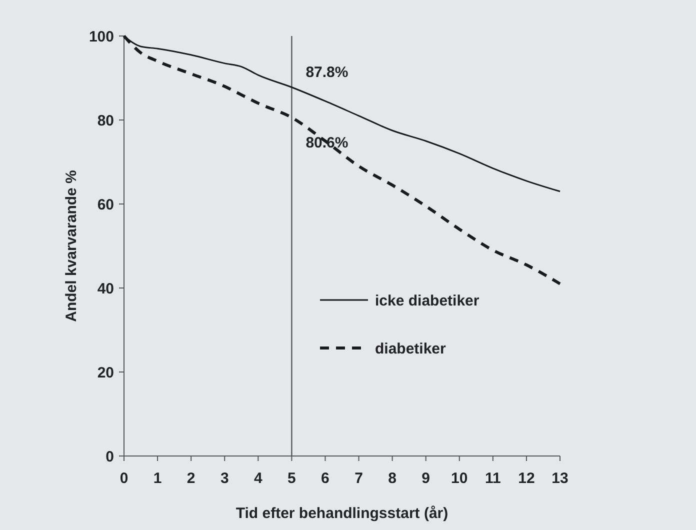  What do you see at coordinates (492, 478) in the screenshot?
I see `x-tick-label: 11` at bounding box center [492, 478].